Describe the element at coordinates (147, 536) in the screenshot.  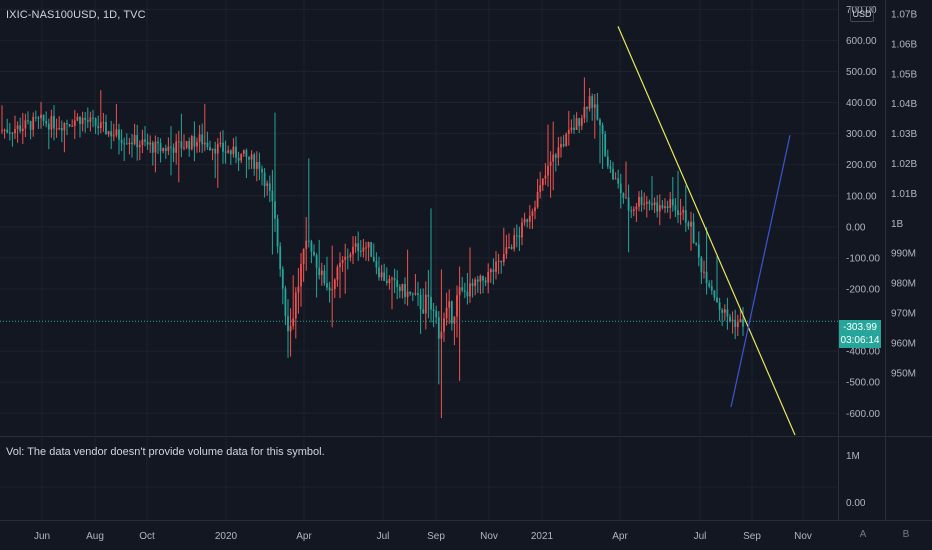
I see `time-tick-label: Oct` at that location.